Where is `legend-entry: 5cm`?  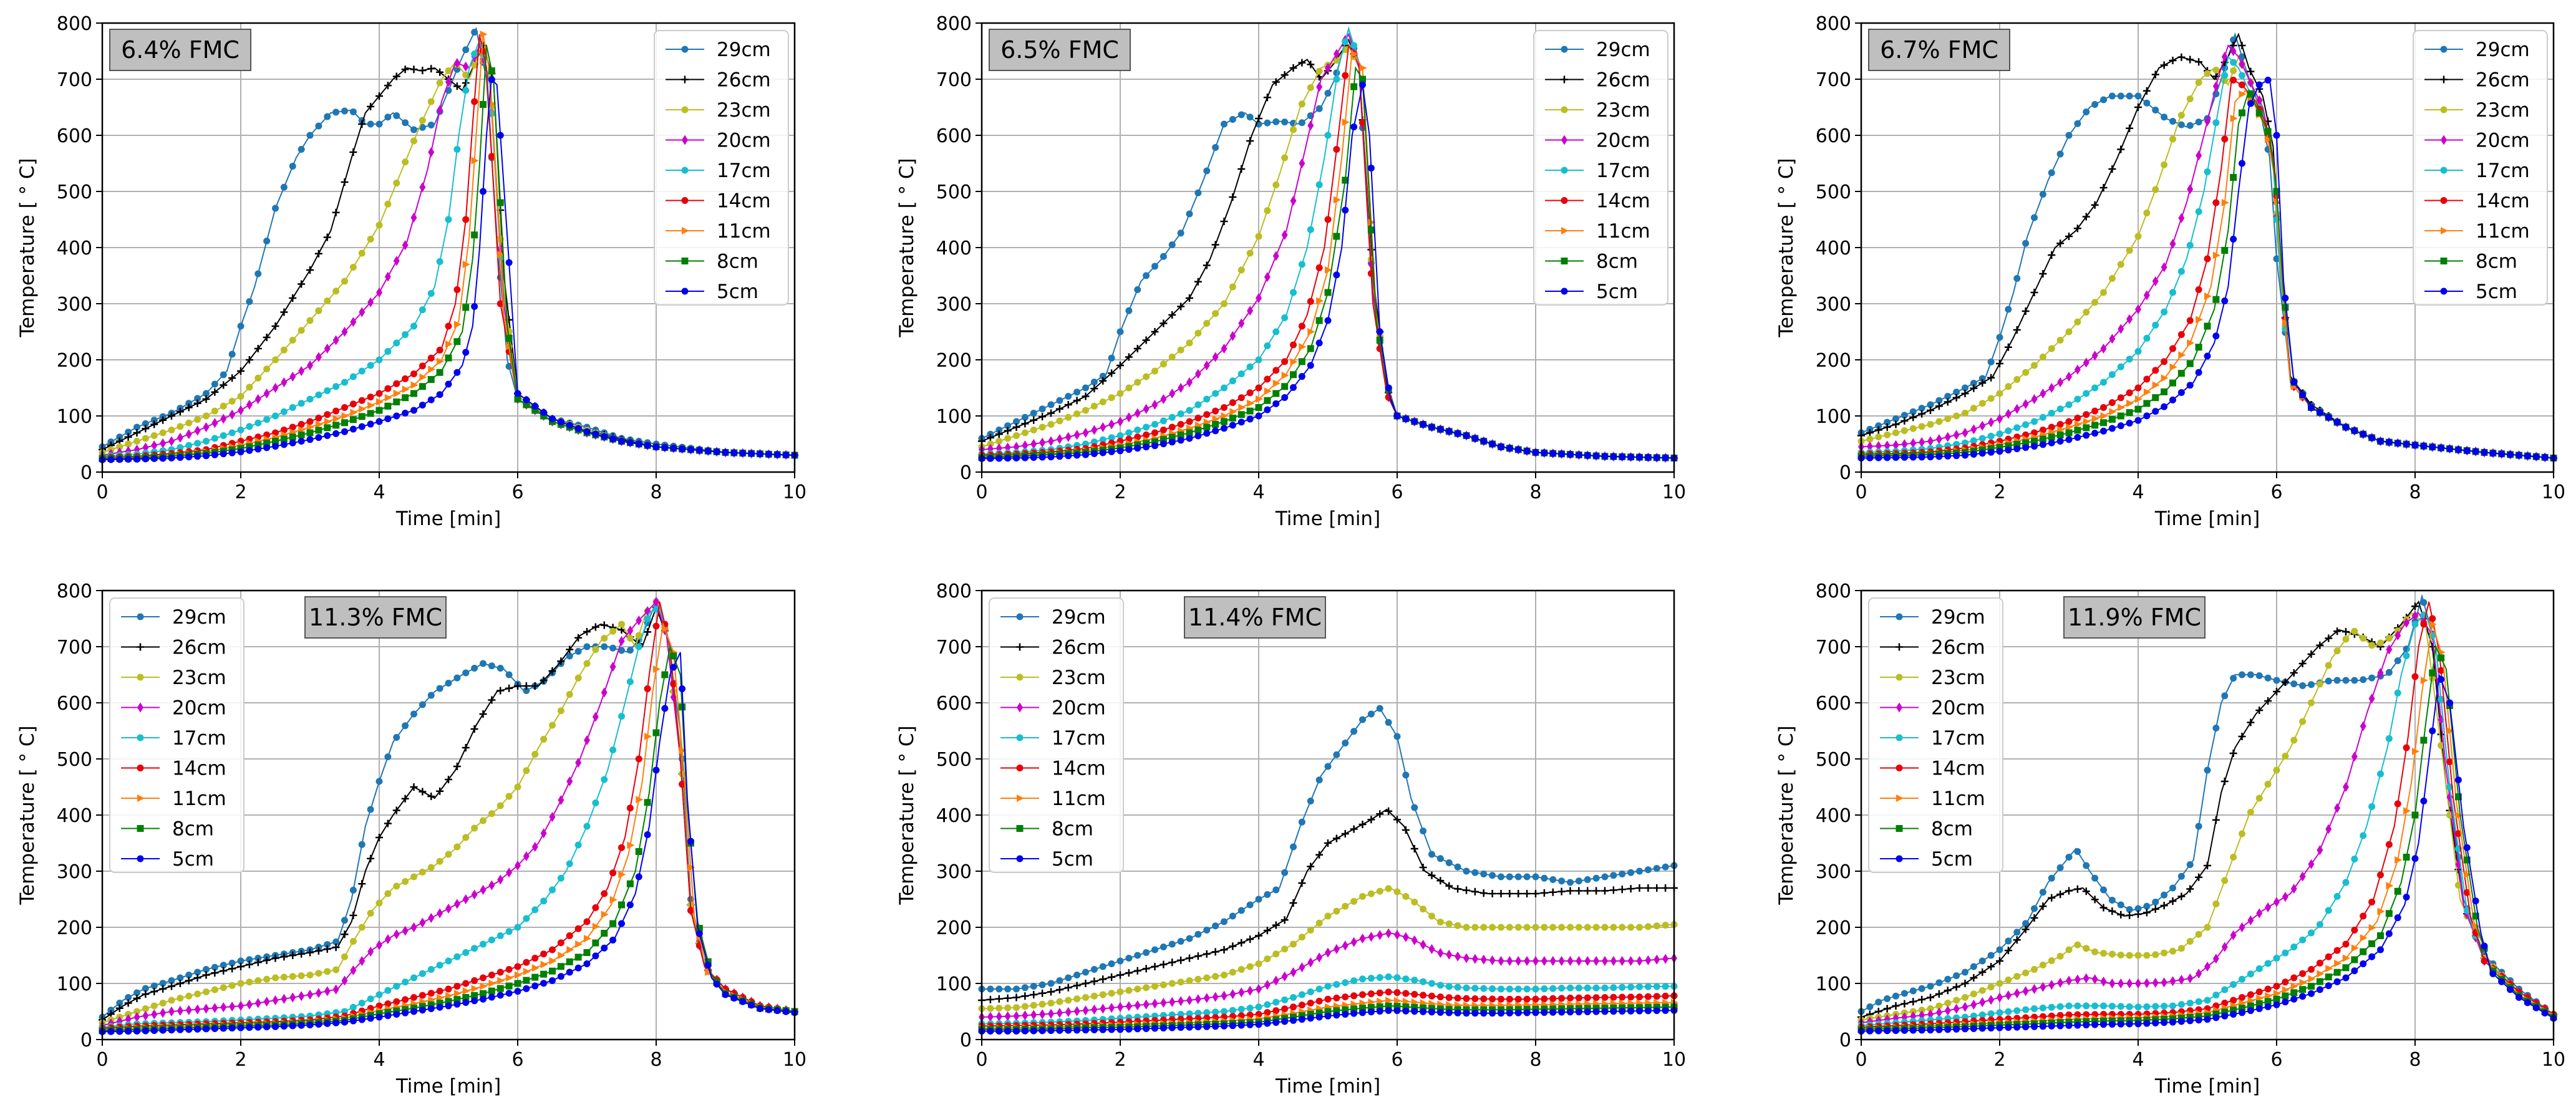 legend-entry: 5cm is located at coordinates (712, 292).